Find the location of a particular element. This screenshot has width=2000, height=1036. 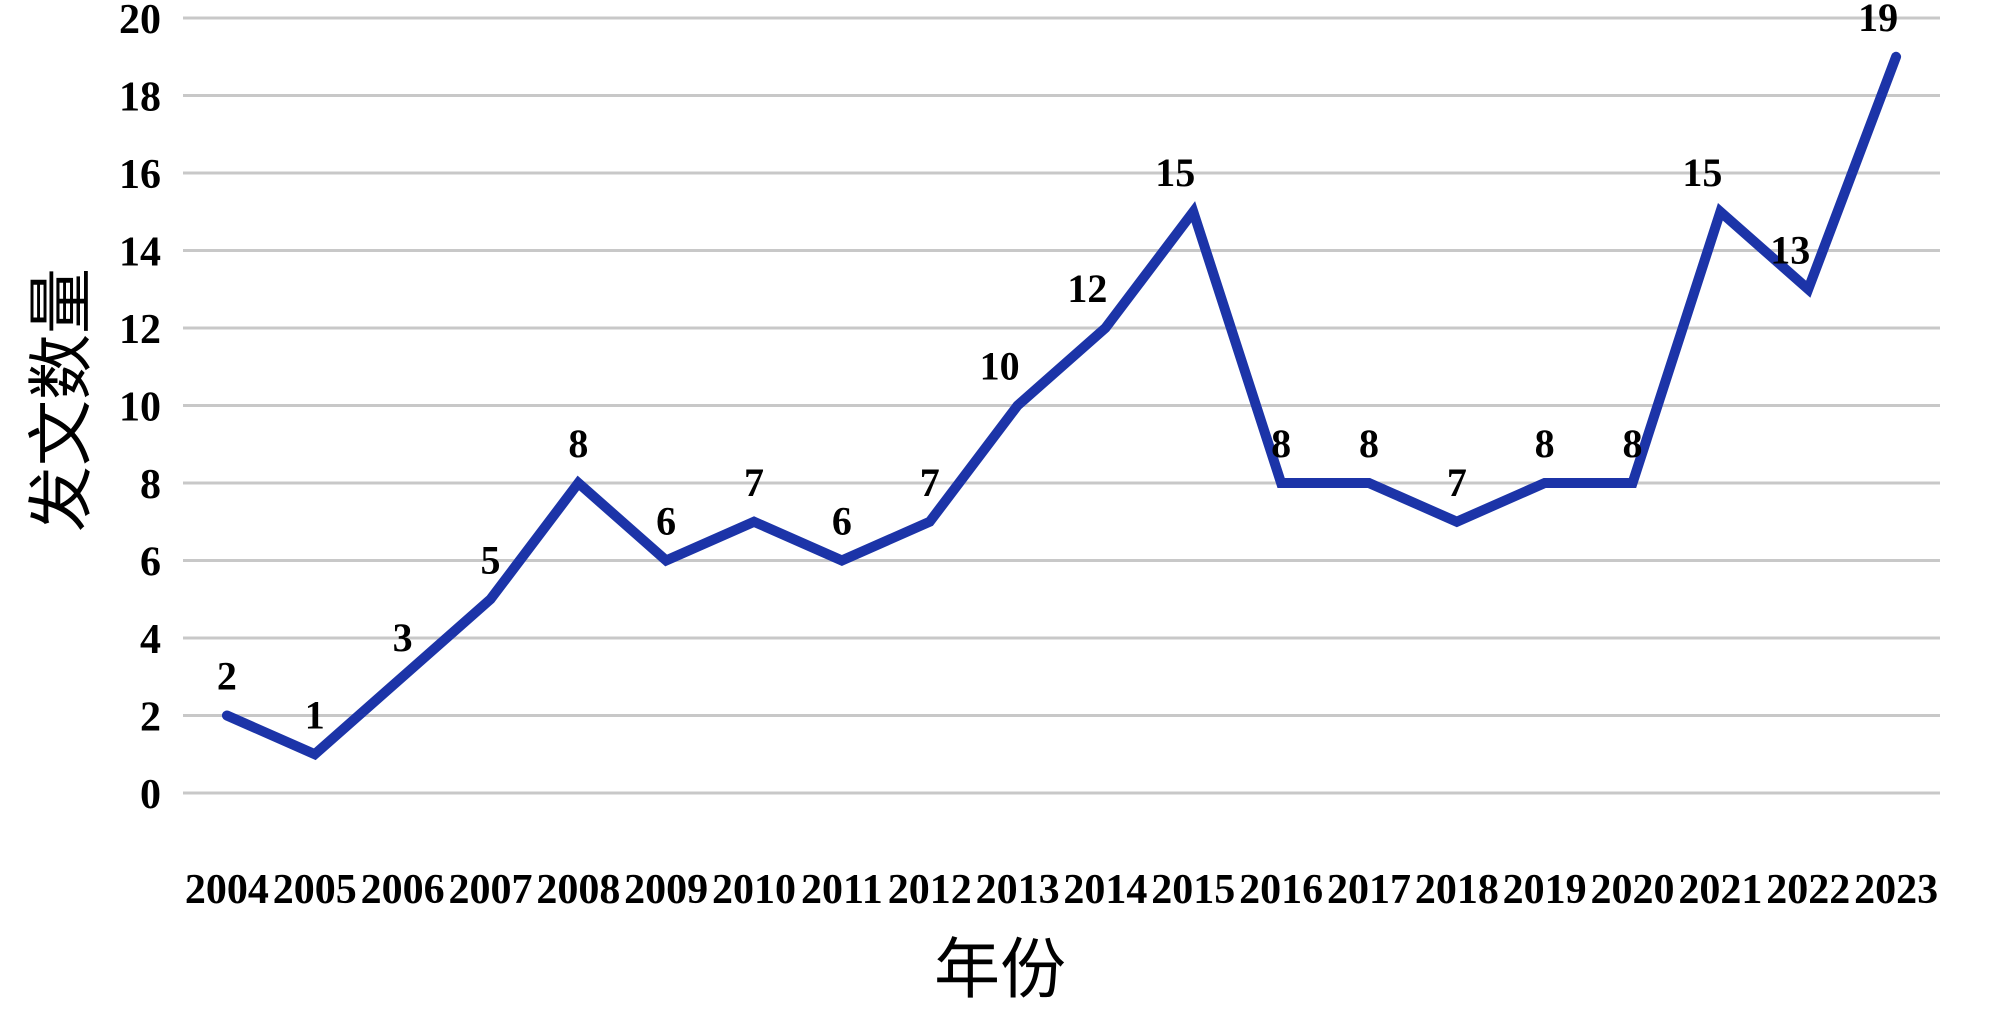

x-tick-label: 2011 is located at coordinates (842, 890).